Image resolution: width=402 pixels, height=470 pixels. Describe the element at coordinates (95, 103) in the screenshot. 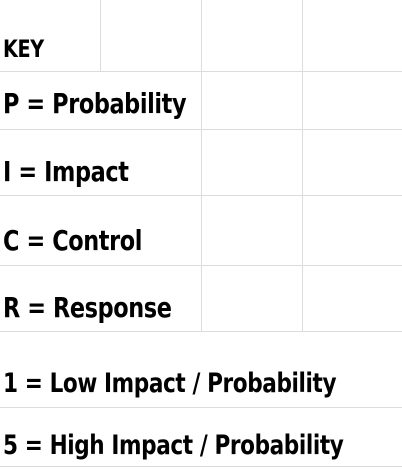

I see `key-probability-cell: P = Probability` at that location.